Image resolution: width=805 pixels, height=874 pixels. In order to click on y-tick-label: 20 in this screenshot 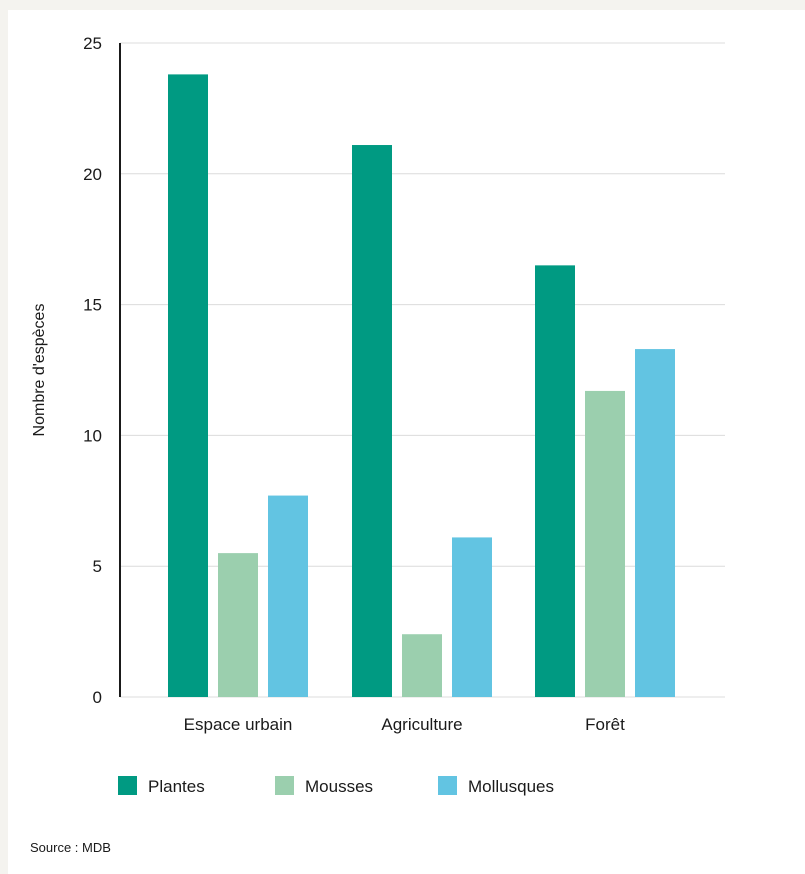, I will do `click(92, 174)`.